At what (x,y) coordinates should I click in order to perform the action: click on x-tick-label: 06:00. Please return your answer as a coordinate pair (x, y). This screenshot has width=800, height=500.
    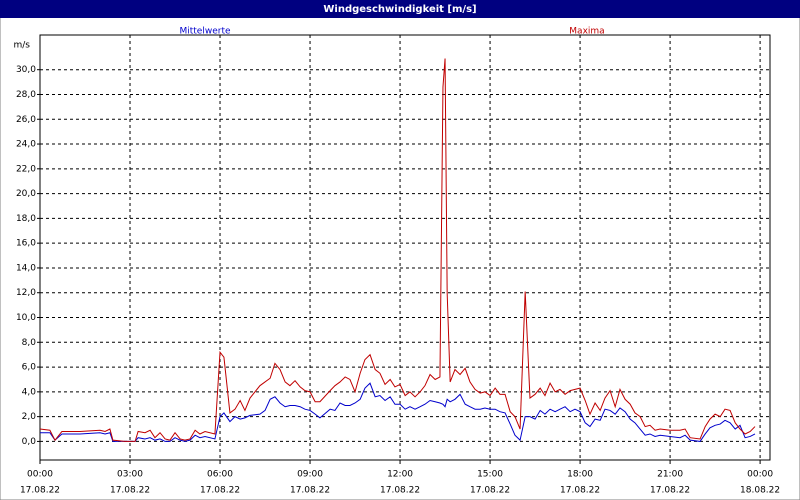
    Looking at the image, I should click on (220, 475).